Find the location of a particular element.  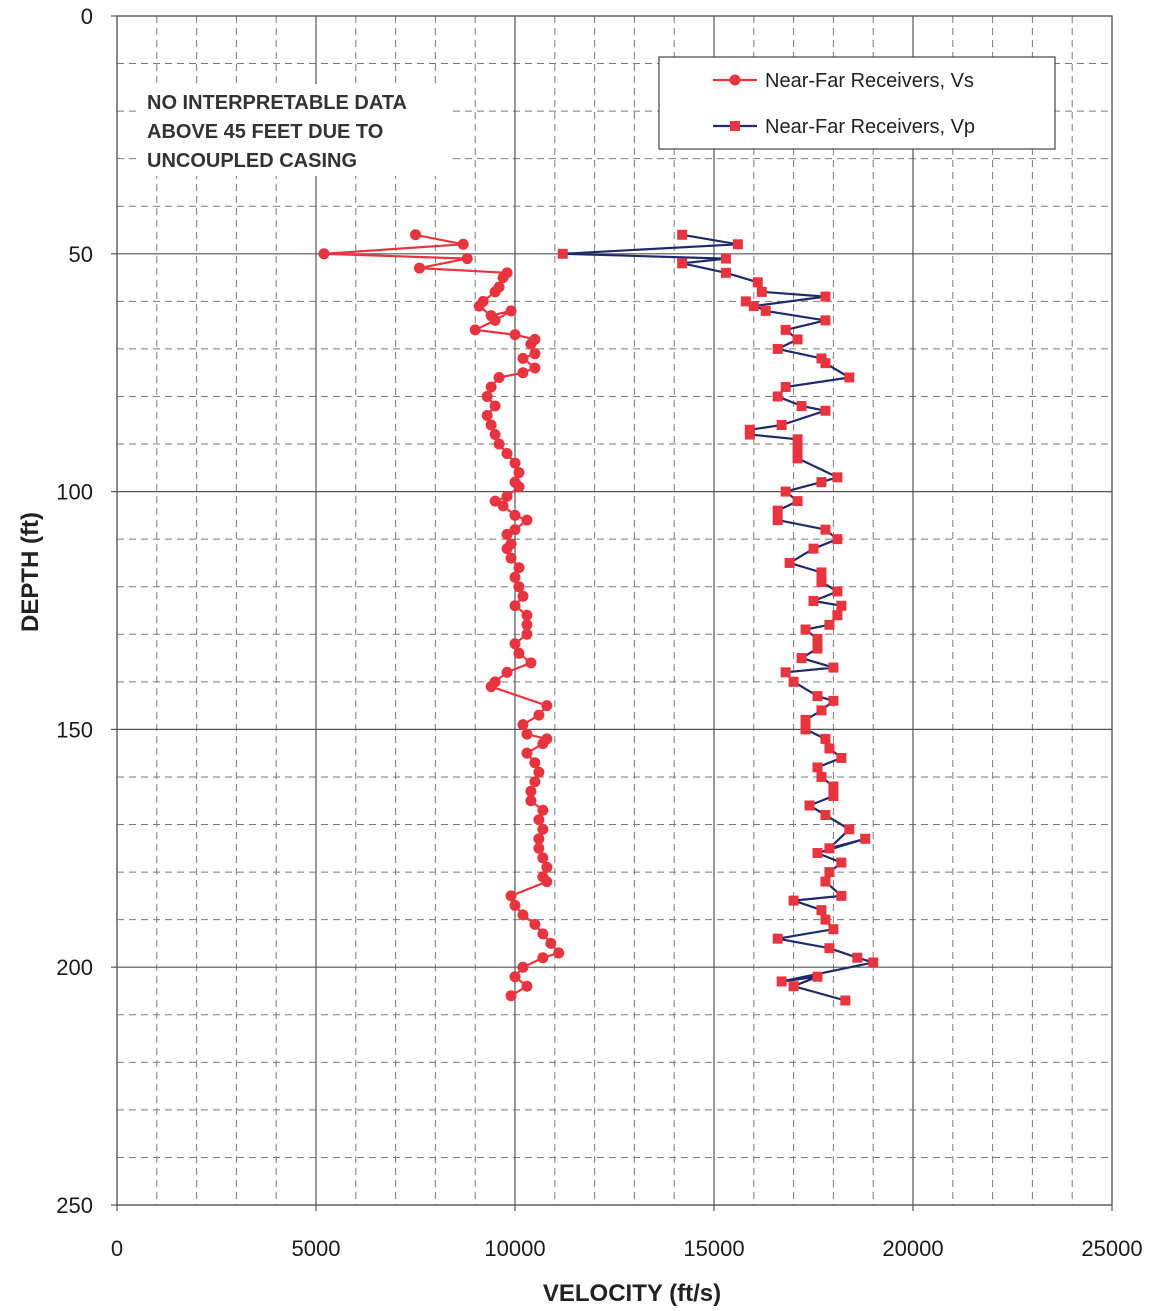

x-tick-label: 0 is located at coordinates (117, 1248).